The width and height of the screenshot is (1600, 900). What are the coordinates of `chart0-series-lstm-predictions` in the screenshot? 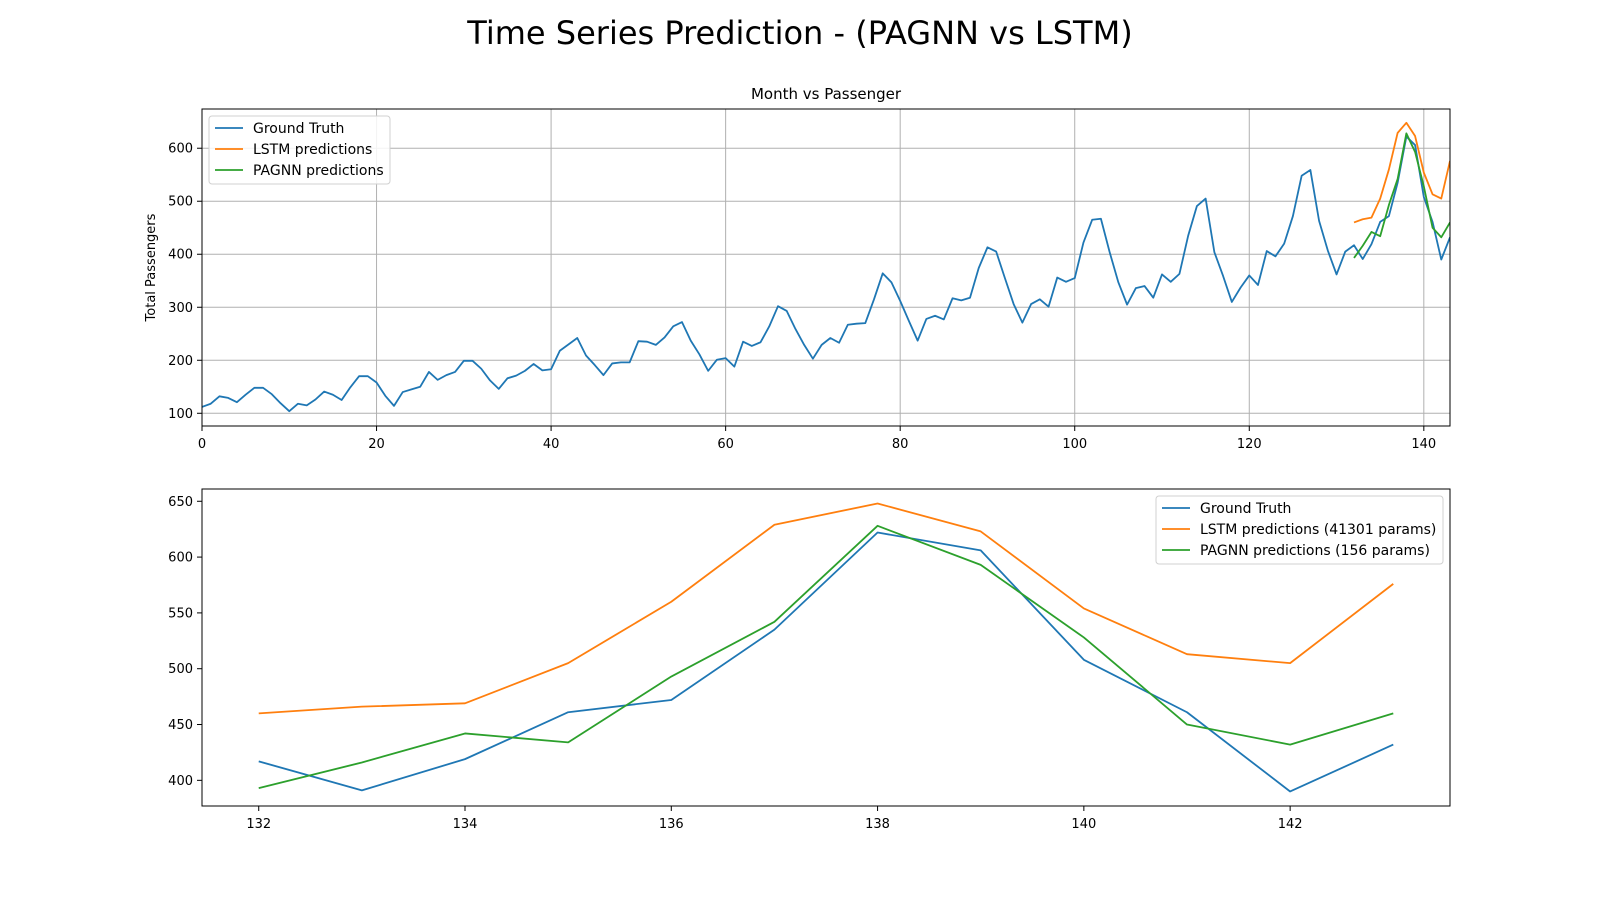 It's located at (1401, 172).